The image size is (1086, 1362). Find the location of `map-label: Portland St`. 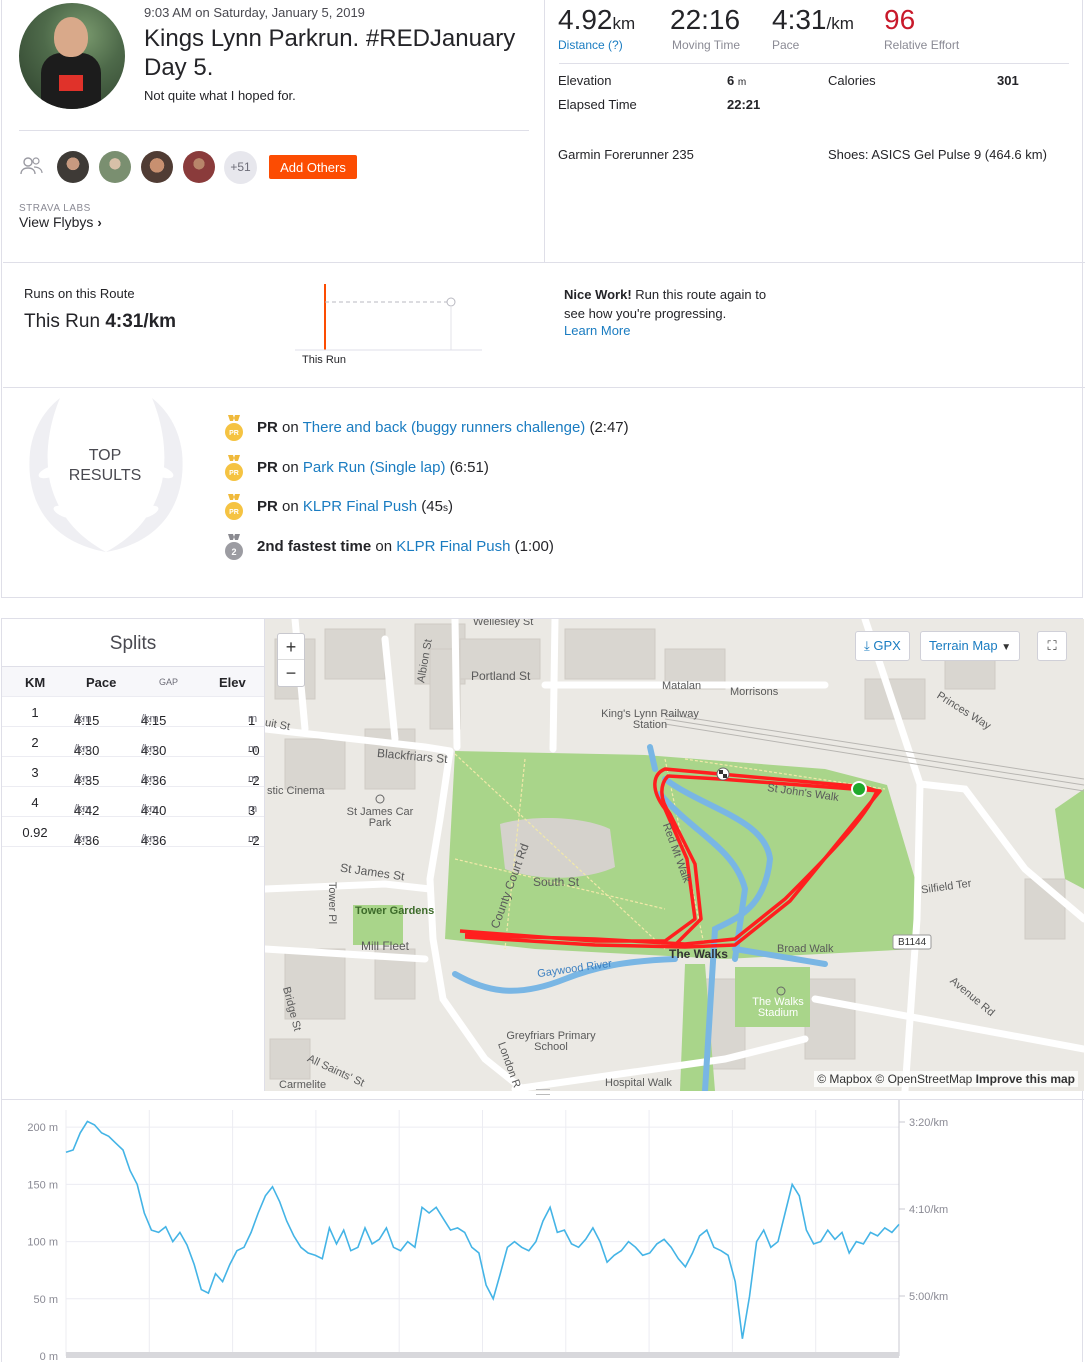

map-label: Portland St is located at coordinates (501, 676).